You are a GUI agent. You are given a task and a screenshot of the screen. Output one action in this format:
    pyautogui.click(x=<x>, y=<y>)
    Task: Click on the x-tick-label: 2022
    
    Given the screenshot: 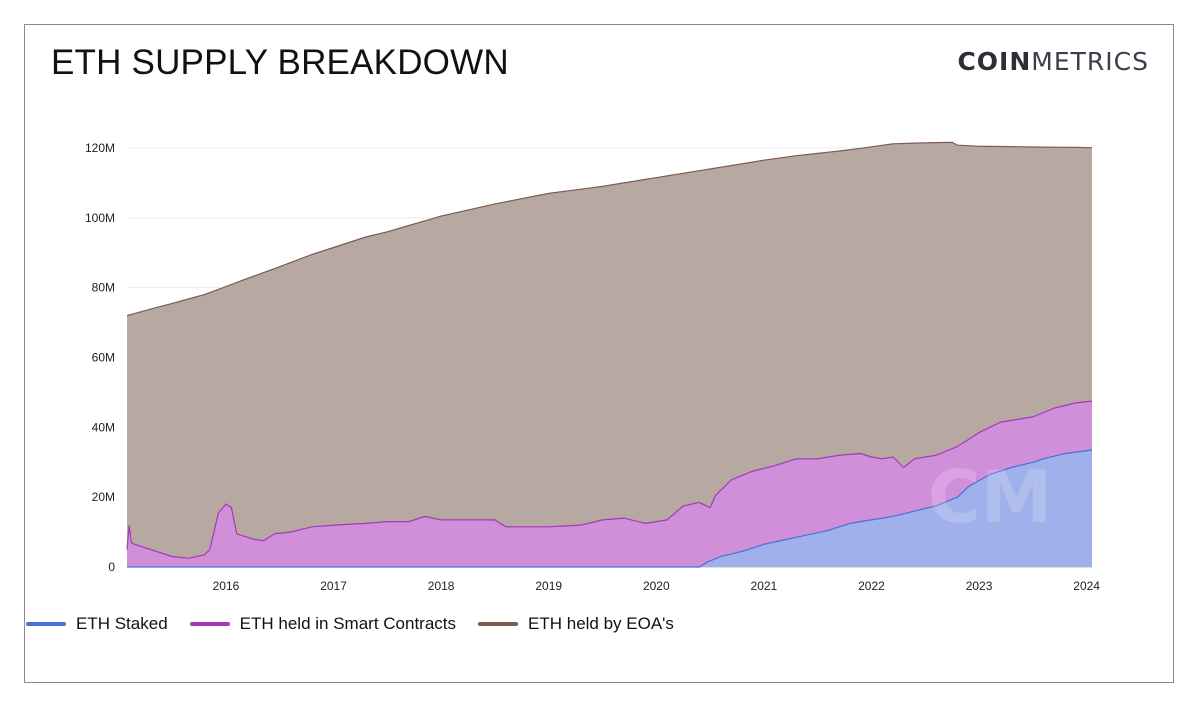 What is the action you would take?
    pyautogui.click(x=871, y=586)
    